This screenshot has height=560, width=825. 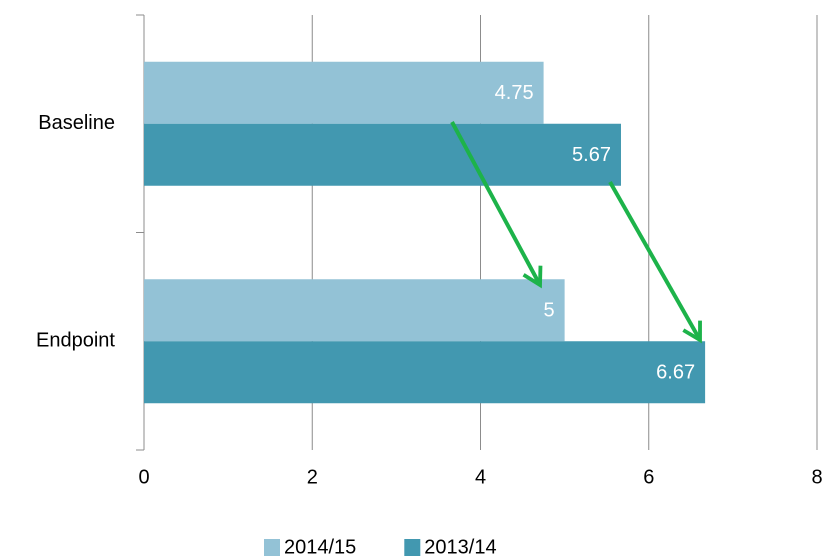 What do you see at coordinates (675, 373) in the screenshot?
I see `data-label: 6.67` at bounding box center [675, 373].